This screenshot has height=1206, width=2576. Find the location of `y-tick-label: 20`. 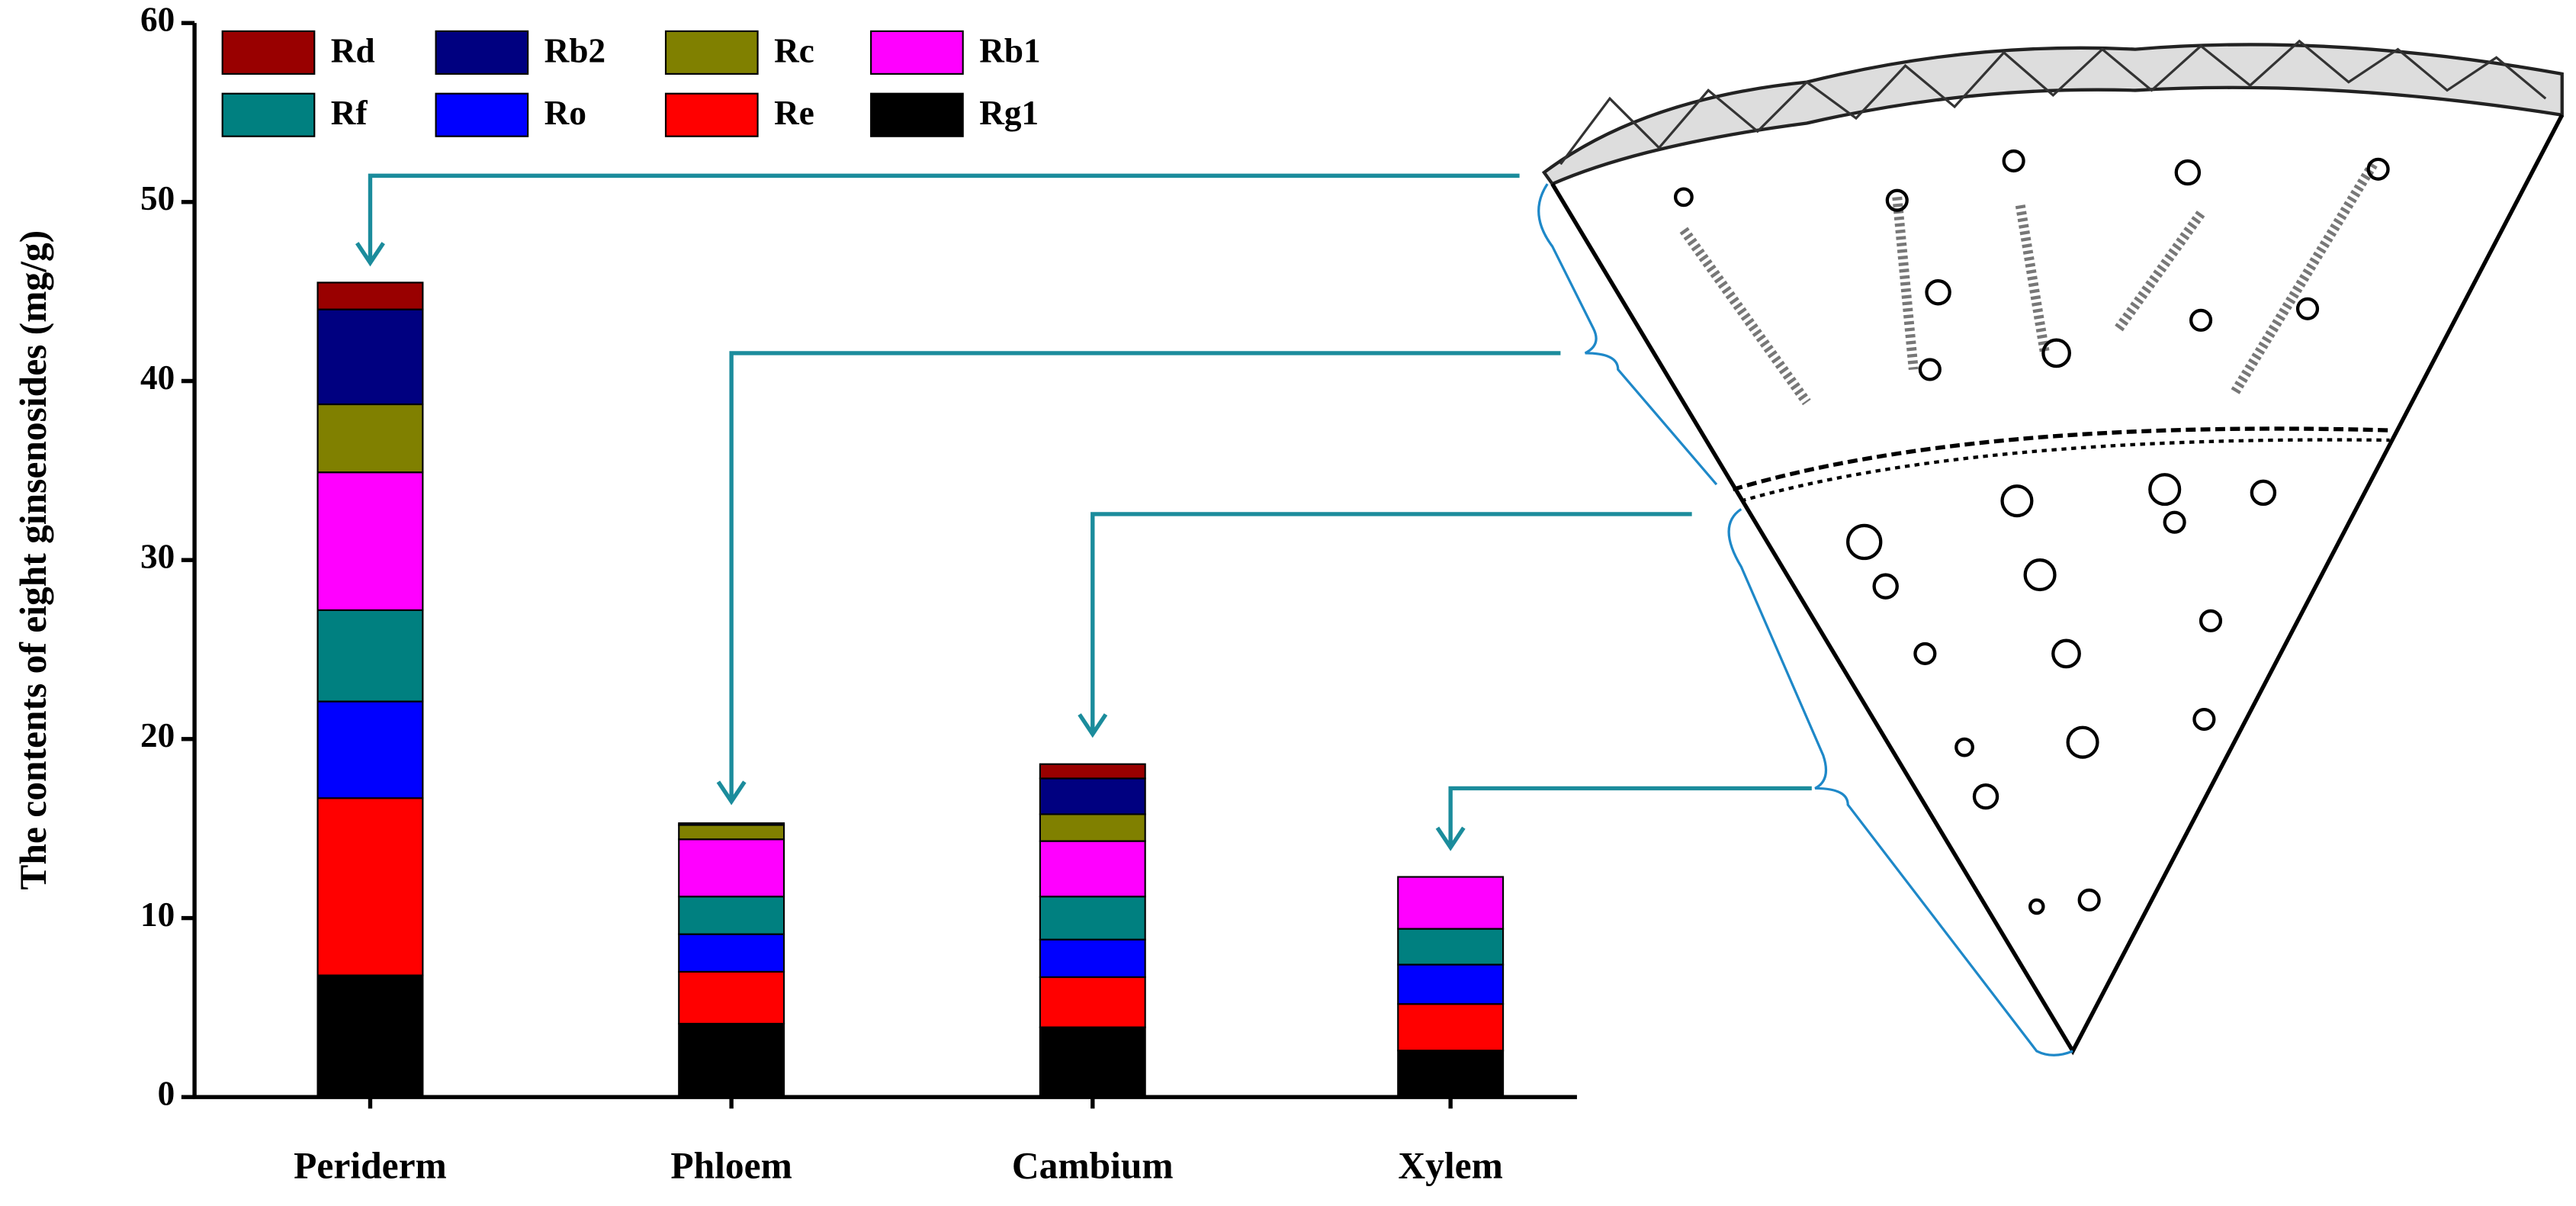

y-tick-label: 20 is located at coordinates (157, 735).